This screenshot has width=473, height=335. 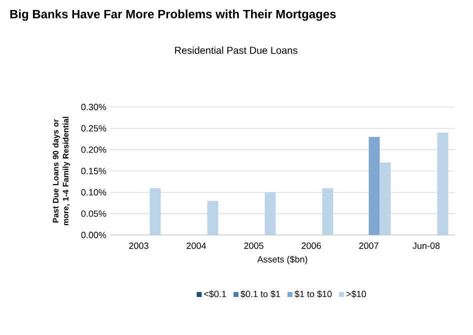 What do you see at coordinates (93, 171) in the screenshot?
I see `y-tick-label: 0.15%` at bounding box center [93, 171].